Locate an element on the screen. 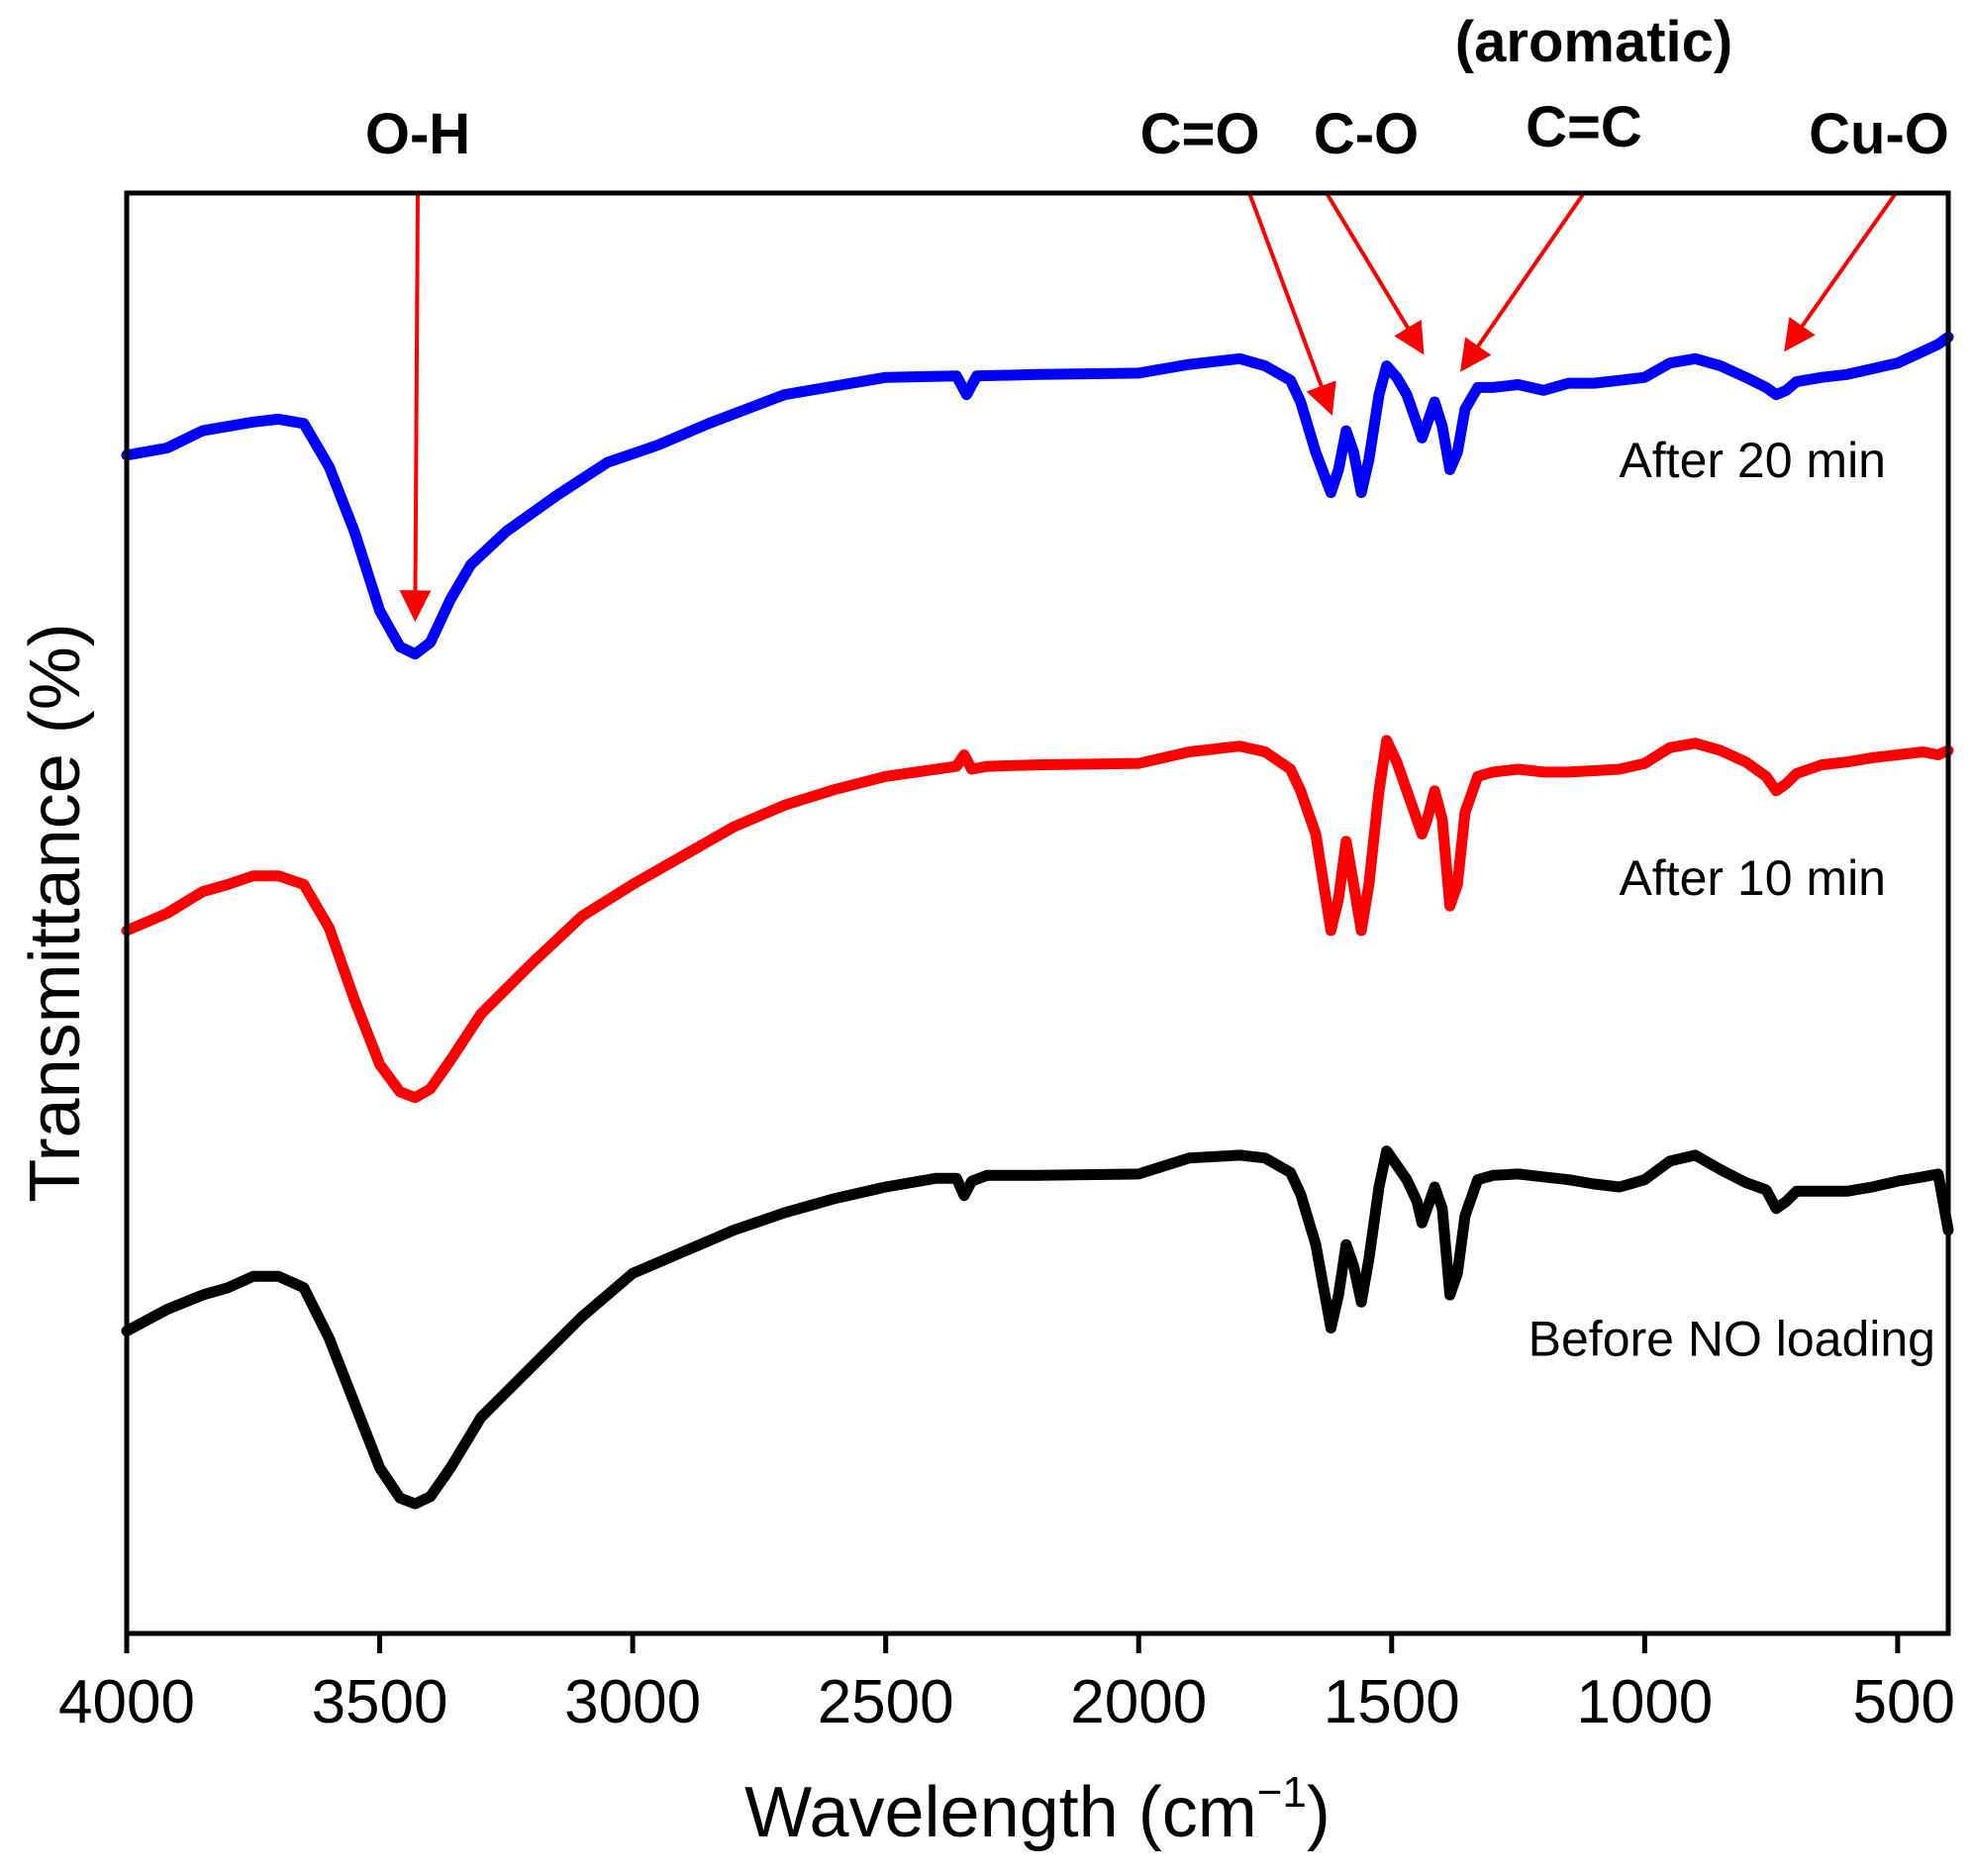 Image resolution: width=1973 pixels, height=1876 pixels. x-tick-label-3000: 3000 is located at coordinates (632, 1702).